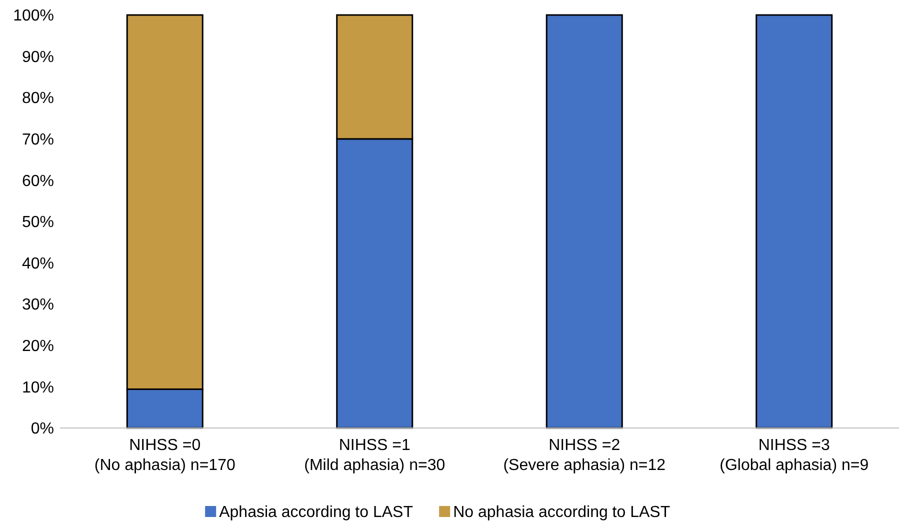  I want to click on legend-label: No aphasia according to LAST, so click(561, 512).